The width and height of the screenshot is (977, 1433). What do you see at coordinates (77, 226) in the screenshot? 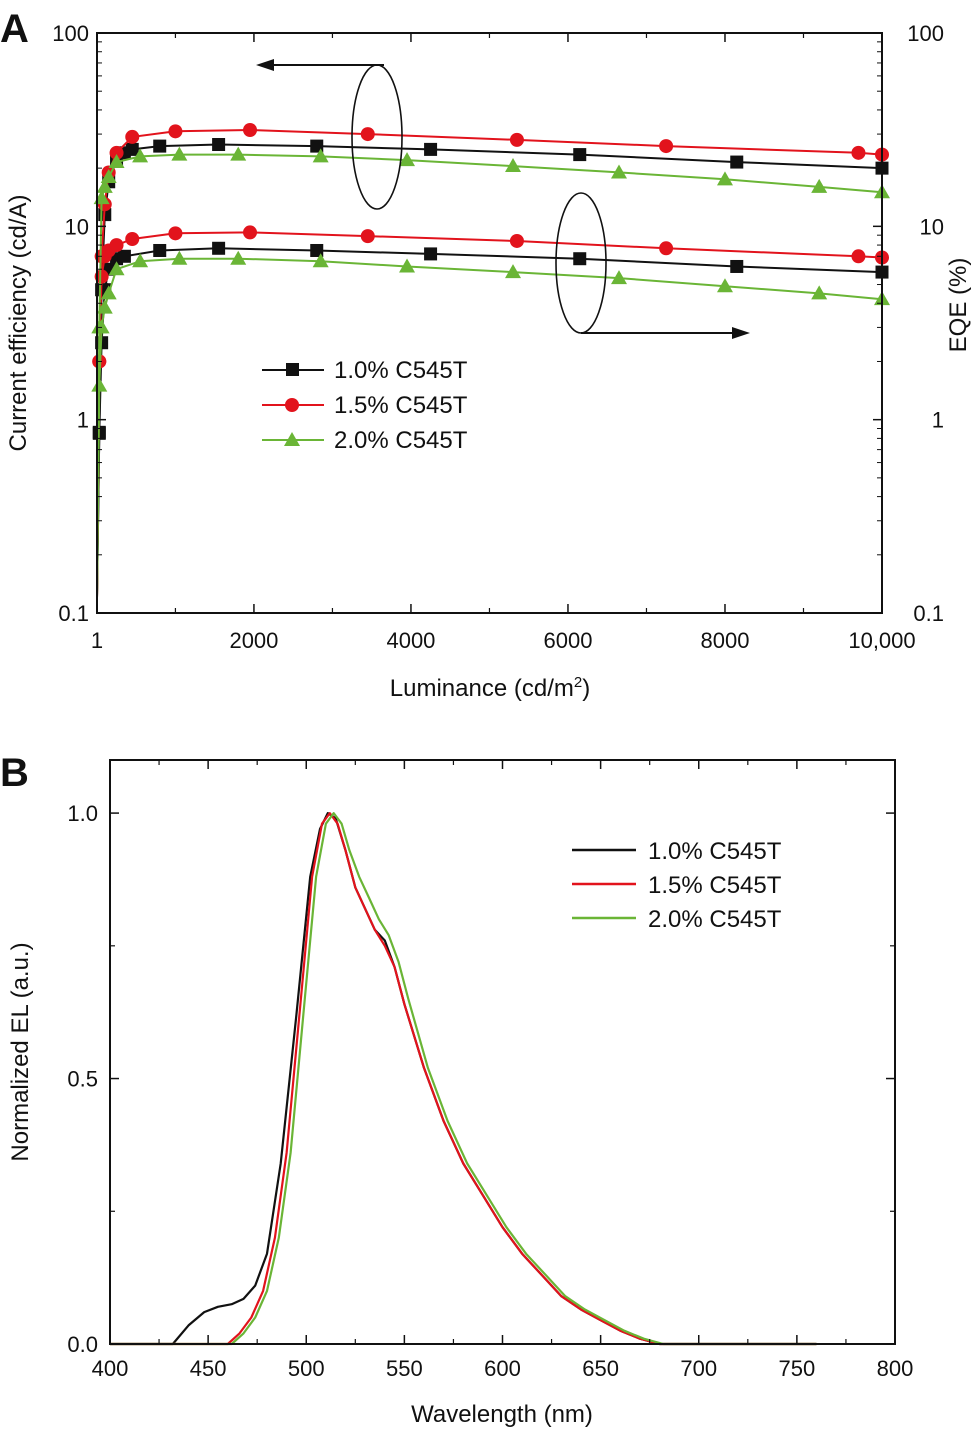
I see `y-tick-label-a: 10` at bounding box center [77, 226].